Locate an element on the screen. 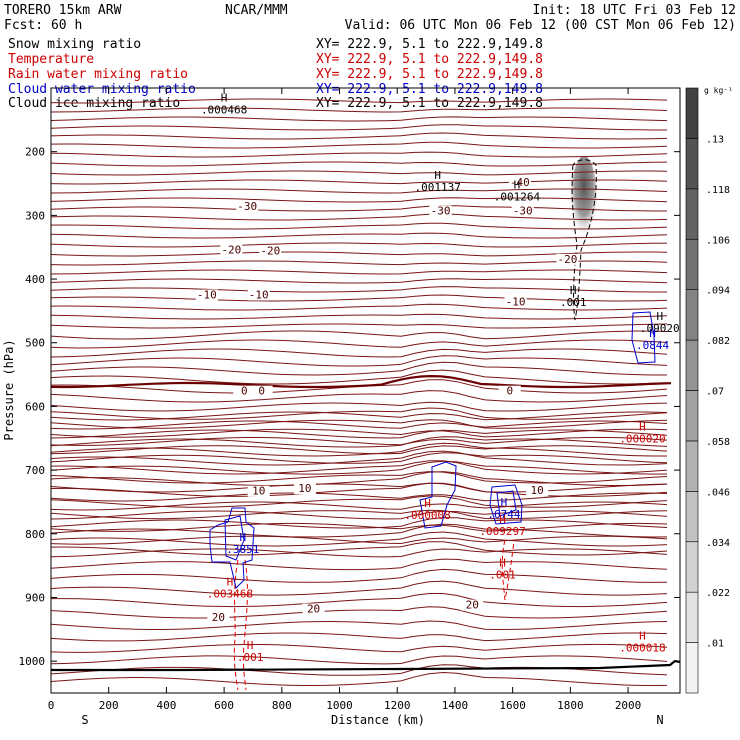 This screenshot has width=740, height=740. extremum-label: .001137 is located at coordinates (437, 187).